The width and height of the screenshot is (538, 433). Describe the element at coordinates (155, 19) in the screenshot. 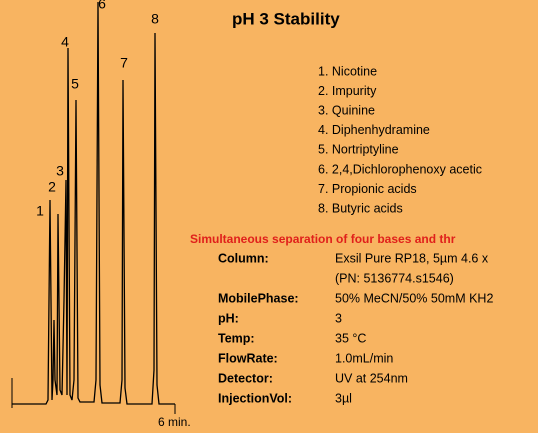

I see `peak-label: 8` at that location.